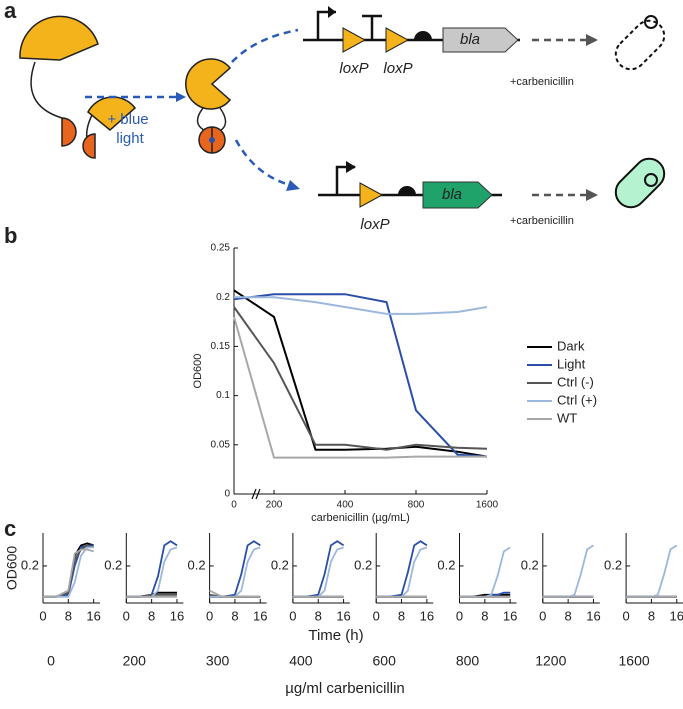  Describe the element at coordinates (46, 90) in the screenshot. I see `linker` at that location.